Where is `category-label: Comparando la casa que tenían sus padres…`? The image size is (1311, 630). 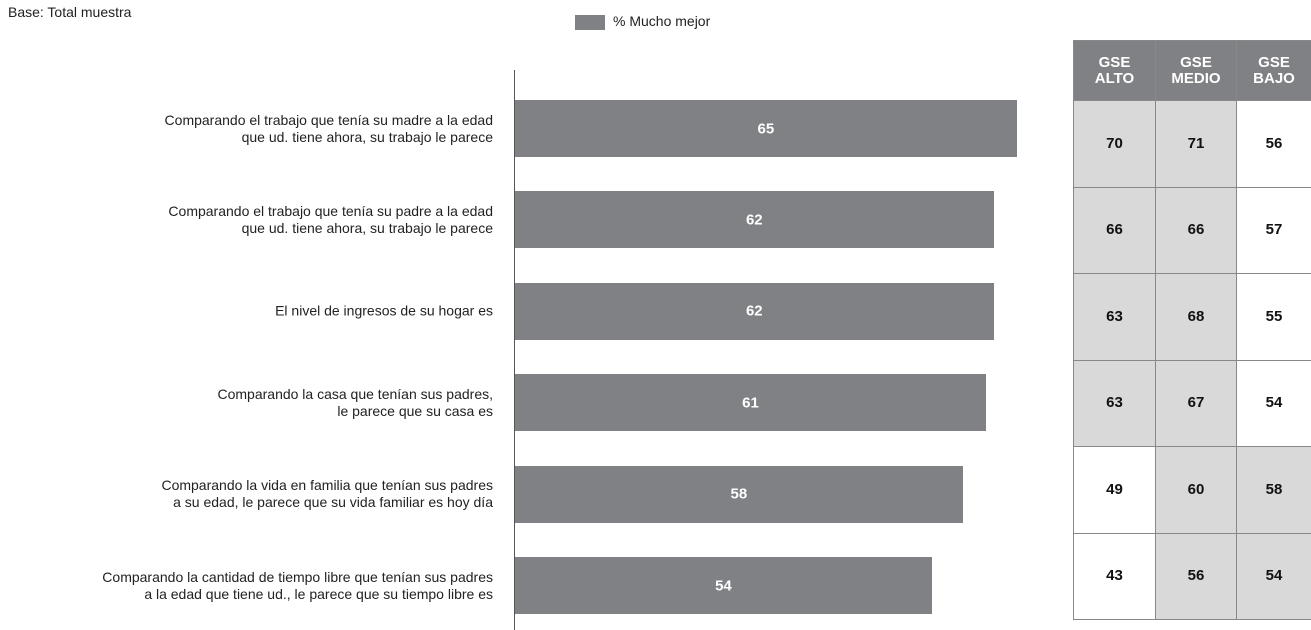 category-label: Comparando la casa que tenían sus padres… is located at coordinates (355, 402).